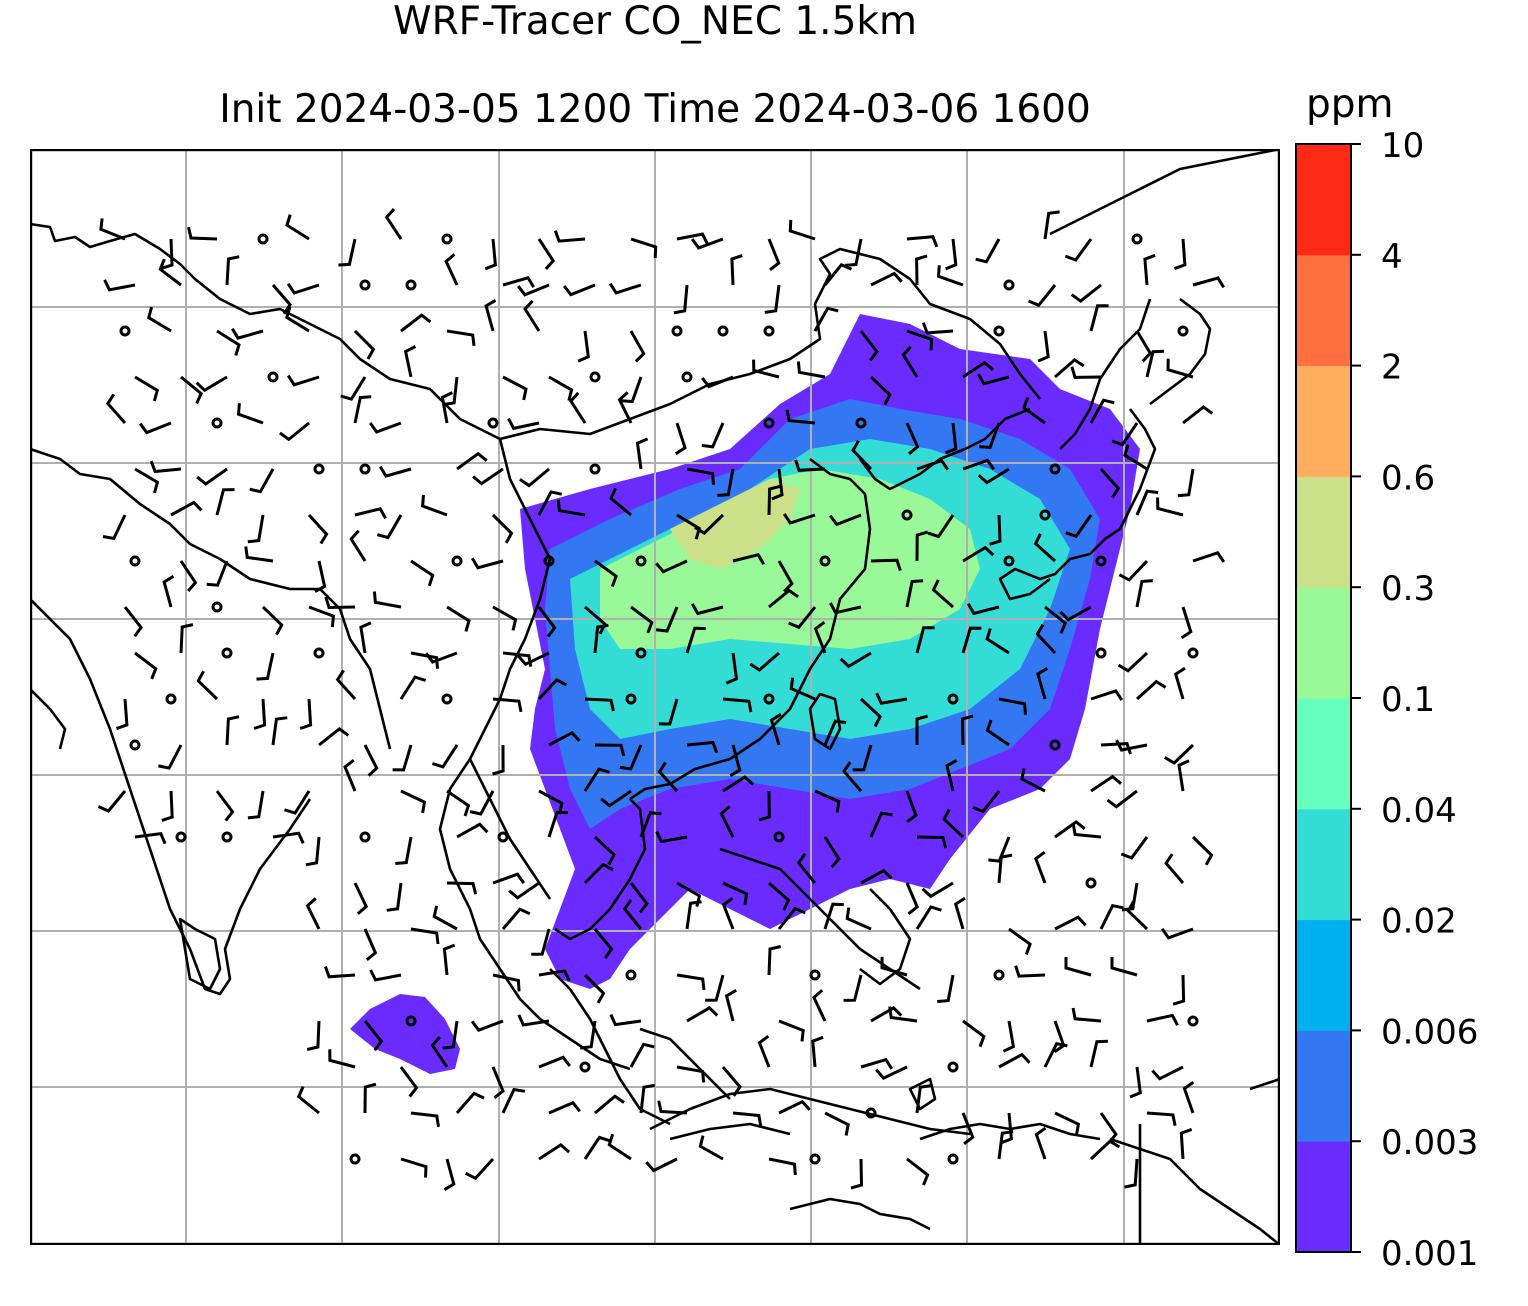 The width and height of the screenshot is (1528, 1306). Describe the element at coordinates (405, 1034) in the screenshot. I see `plume-contour` at that location.